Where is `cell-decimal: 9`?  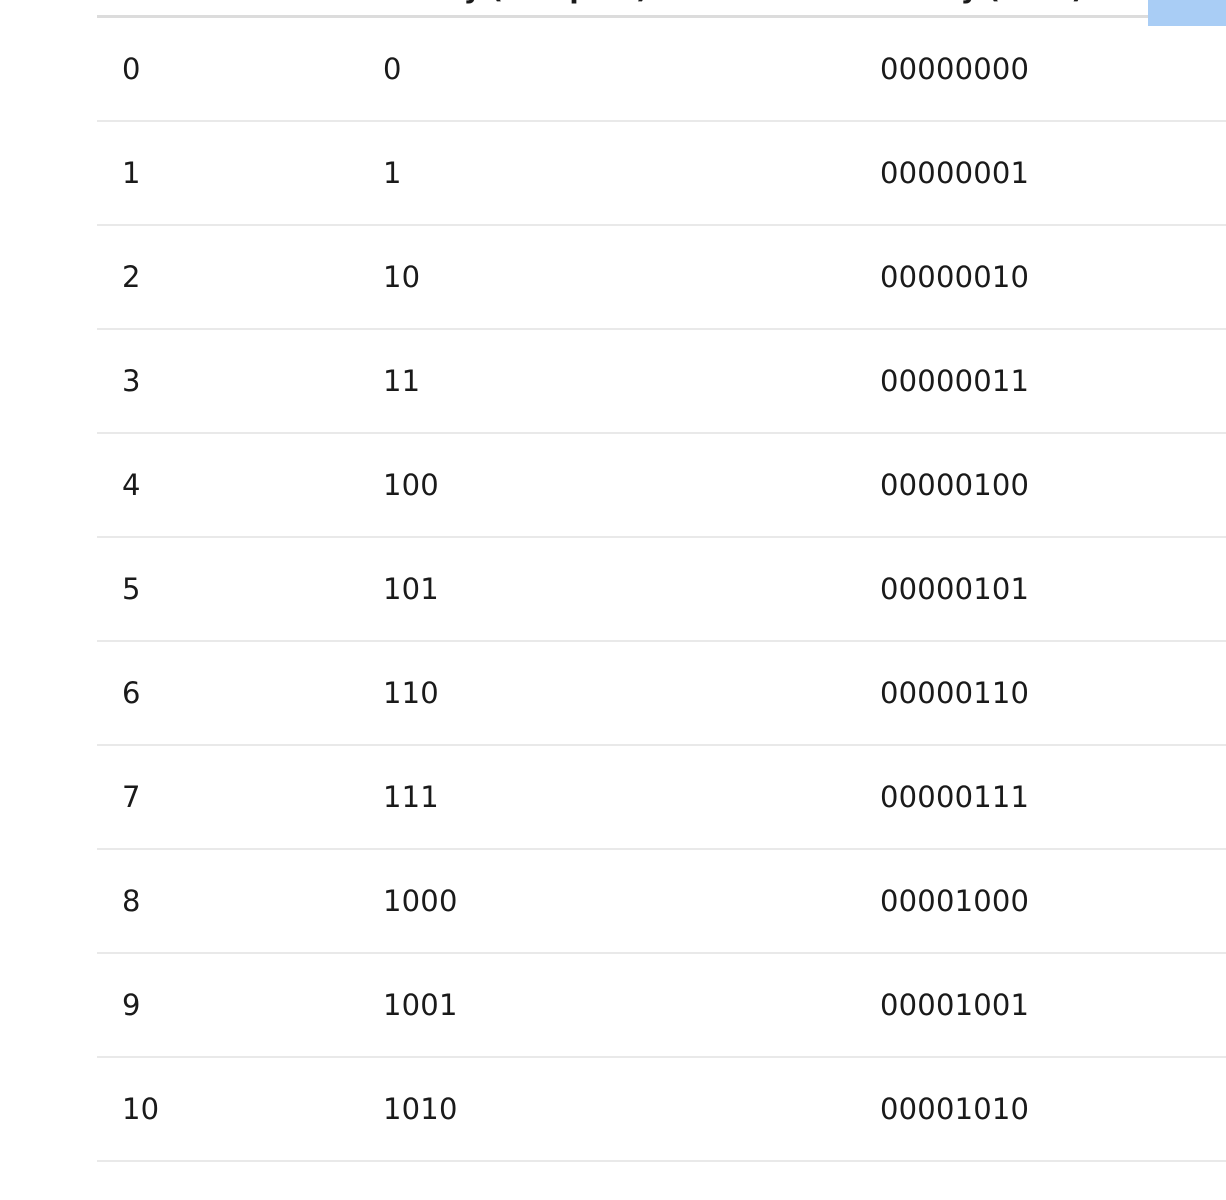 cell-decimal: 9 is located at coordinates (233, 1005).